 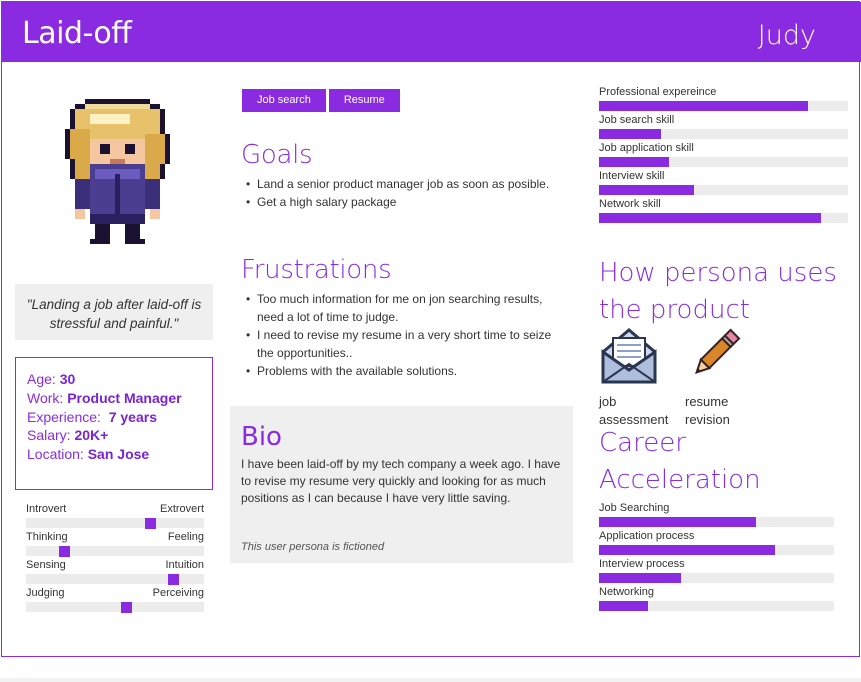 I want to click on career-label: Interview process, so click(x=642, y=564).